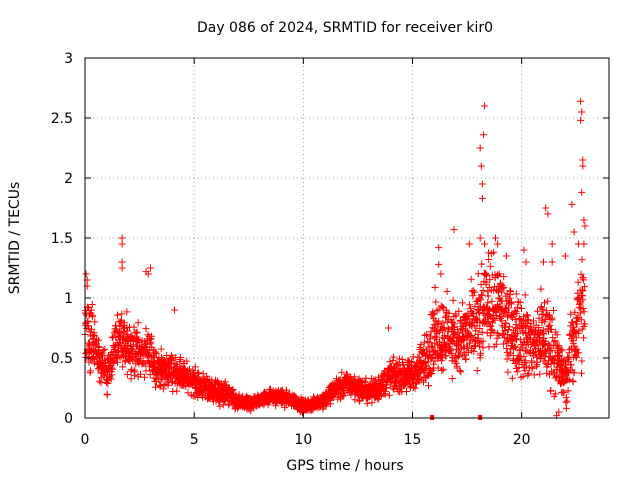  What do you see at coordinates (62, 119) in the screenshot?
I see `y-tick-label: 2.5` at bounding box center [62, 119].